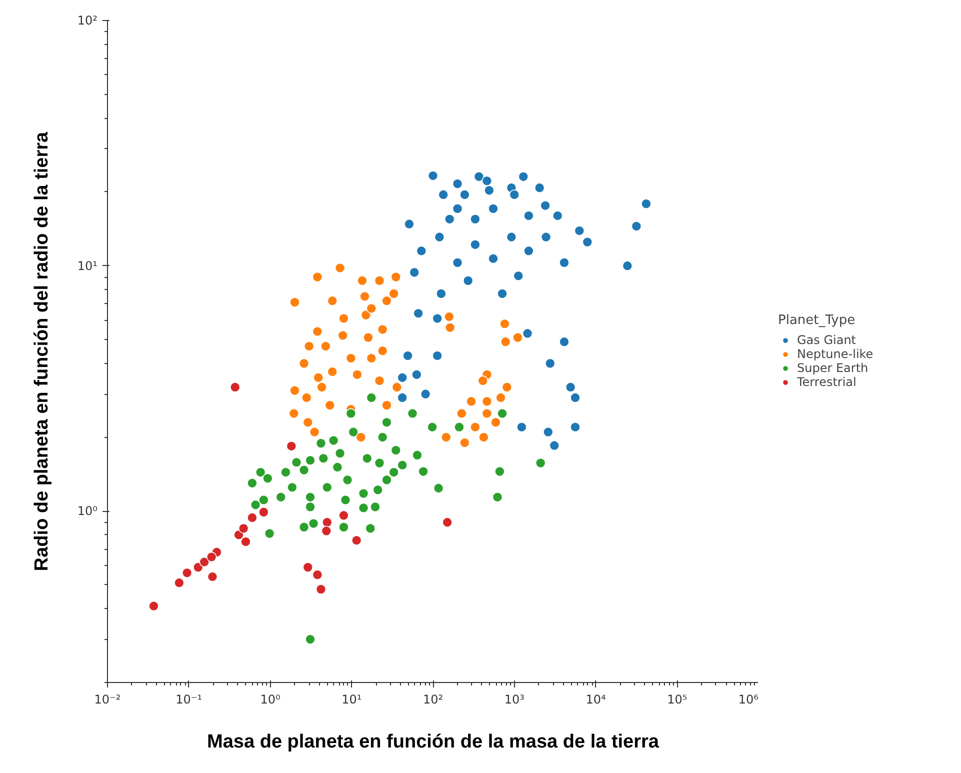  Describe the element at coordinates (41, 351) in the screenshot. I see `y-axis-title: Radio de planeta en función del radio de la tierra` at that location.